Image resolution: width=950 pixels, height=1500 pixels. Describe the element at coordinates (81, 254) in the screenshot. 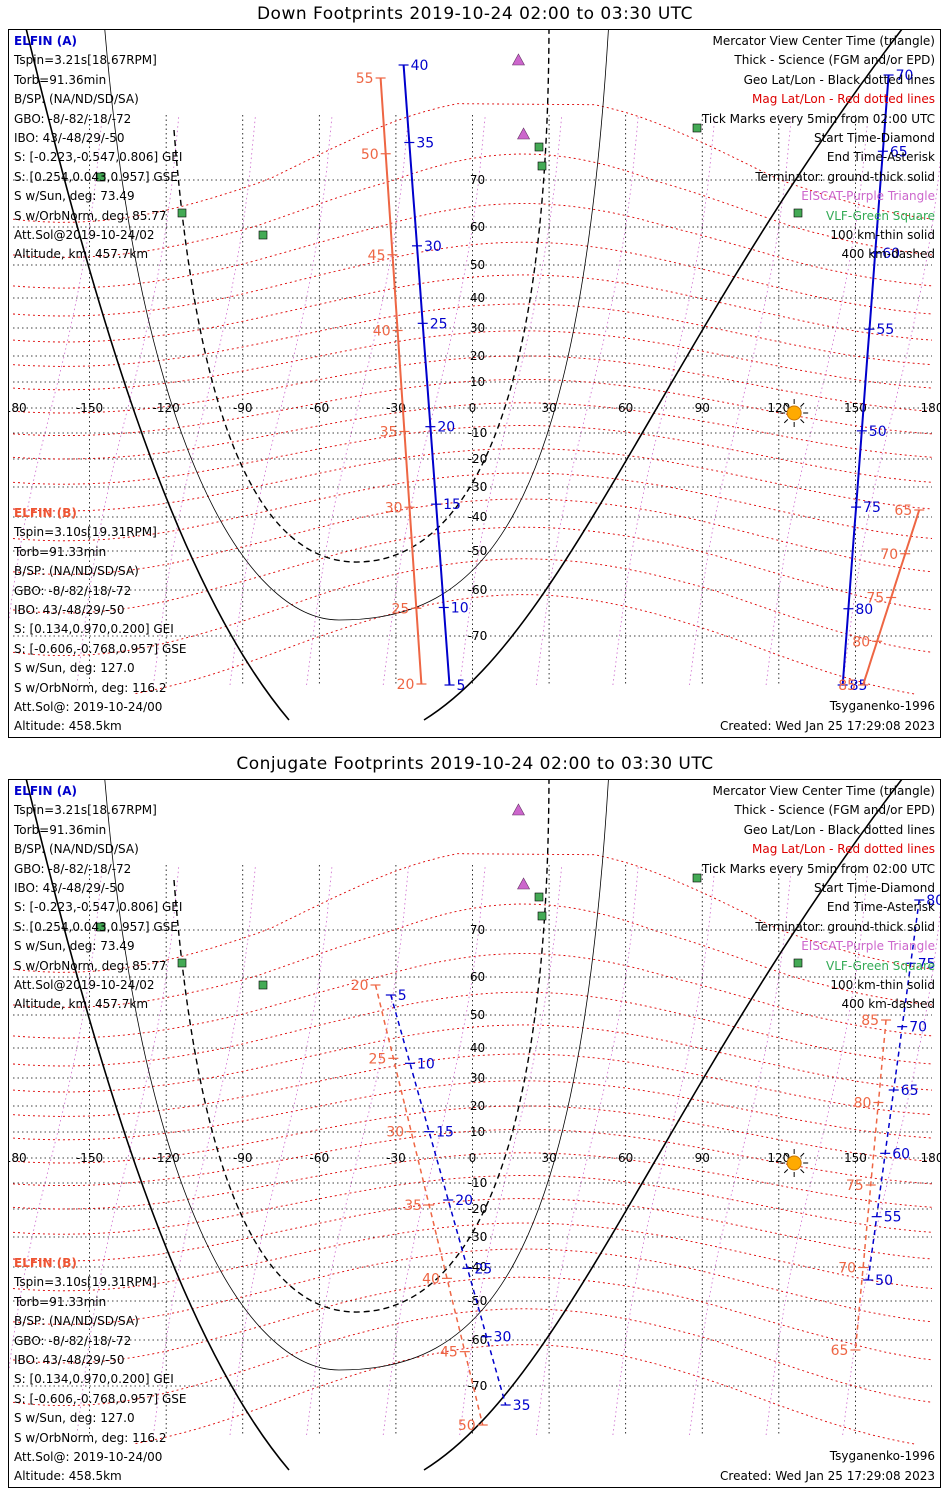

I see `info-line: Altitude, km: 457.7km` at that location.